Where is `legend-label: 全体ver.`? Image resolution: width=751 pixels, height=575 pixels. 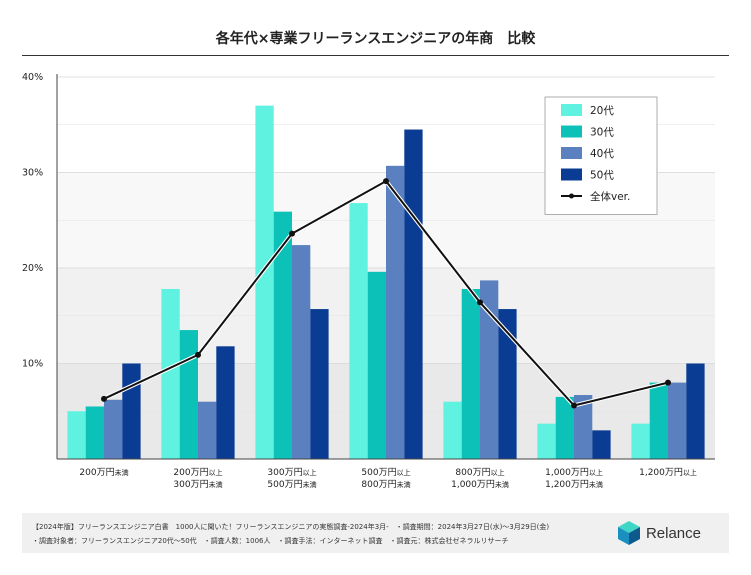
legend-label: 全体ver. is located at coordinates (610, 196).